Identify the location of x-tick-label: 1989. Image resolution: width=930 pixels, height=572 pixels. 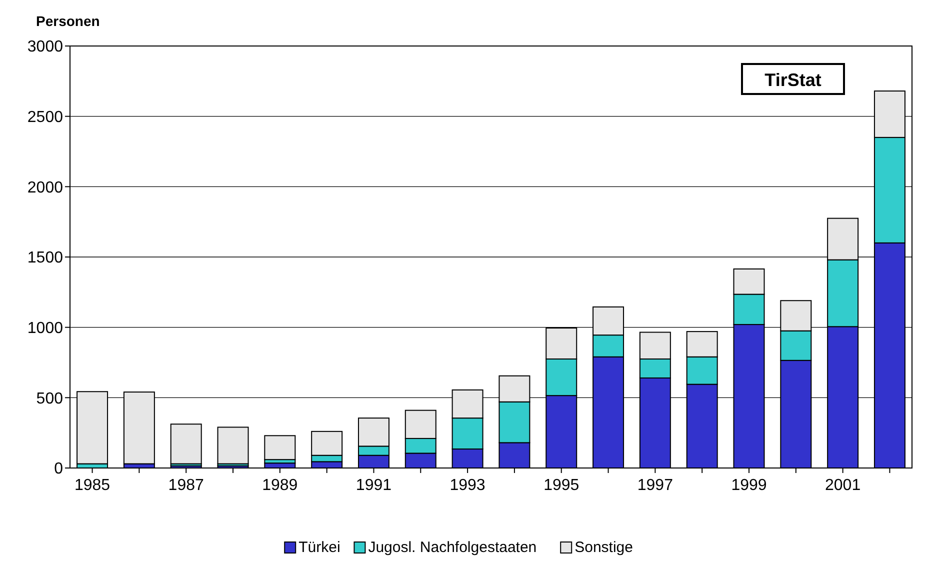
(280, 485).